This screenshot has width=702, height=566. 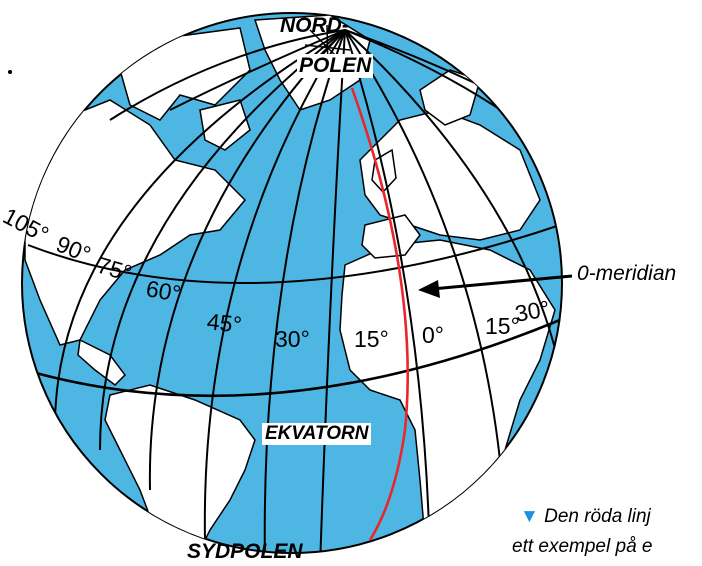 I want to click on south-america, so click(x=180, y=468).